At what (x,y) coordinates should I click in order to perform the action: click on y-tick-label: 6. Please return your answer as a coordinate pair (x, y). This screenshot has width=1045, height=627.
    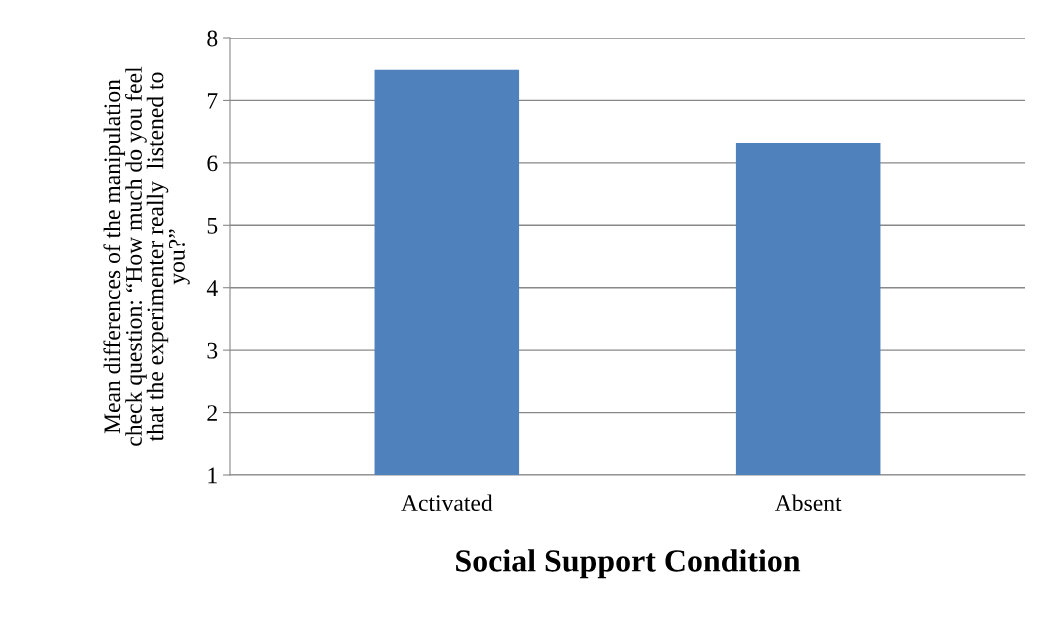
    Looking at the image, I should click on (212, 163).